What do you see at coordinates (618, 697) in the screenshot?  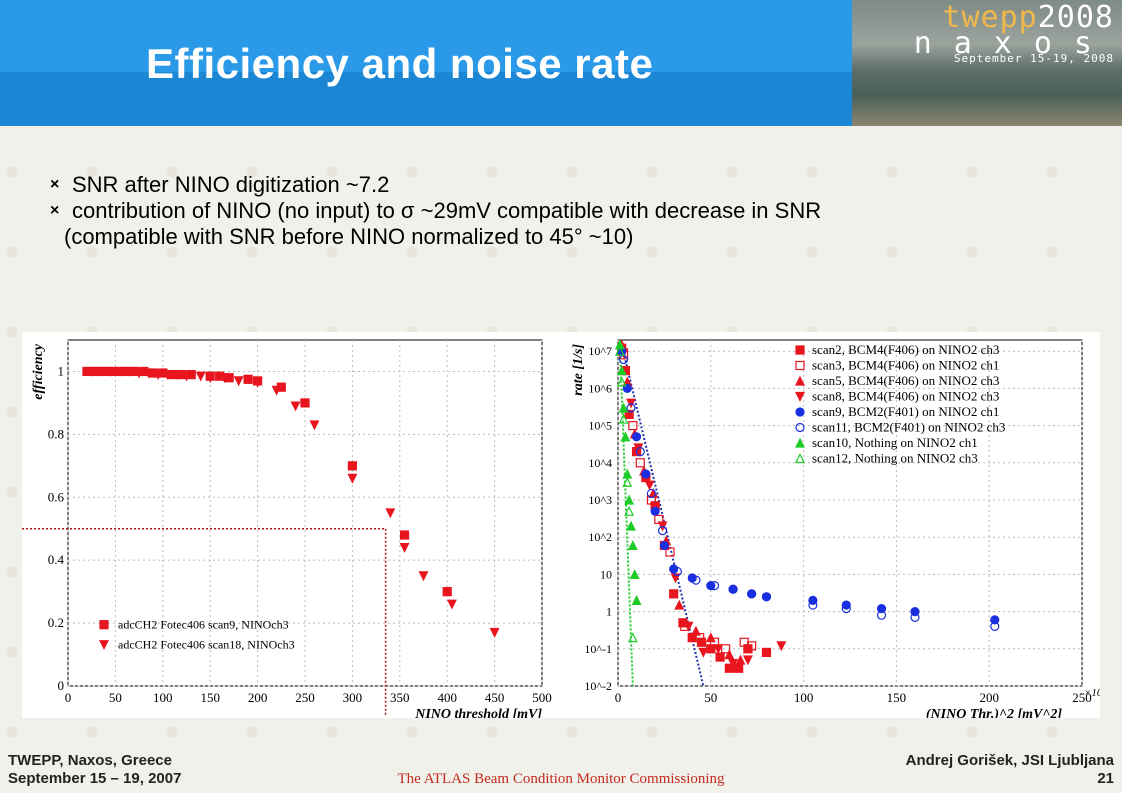 I see `x-tick-label: 0` at bounding box center [618, 697].